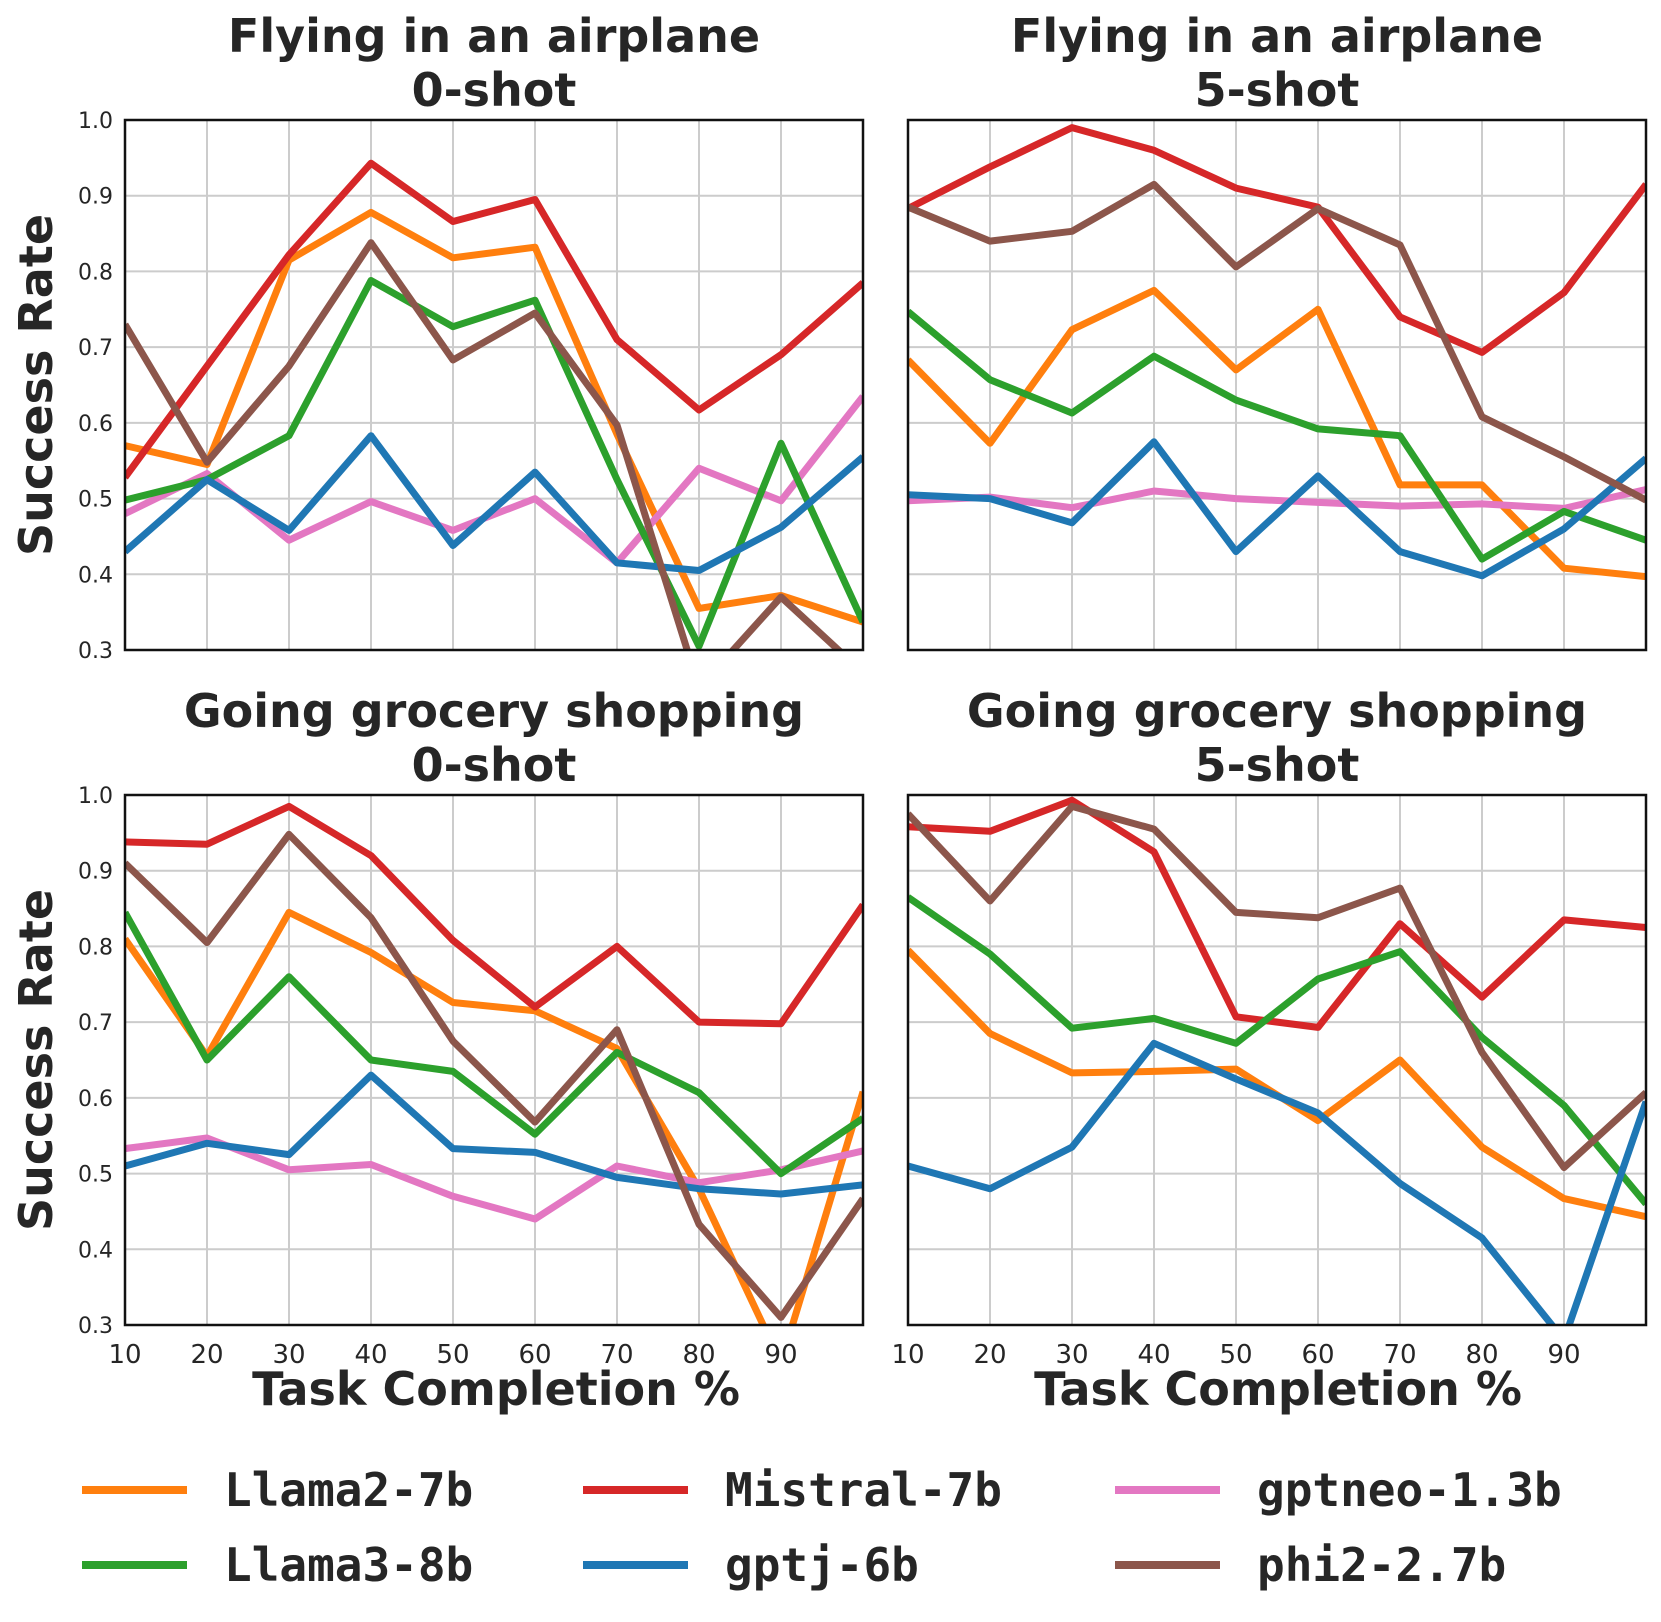  I want to click on legend-item: Llama3-8b, so click(277, 1565).